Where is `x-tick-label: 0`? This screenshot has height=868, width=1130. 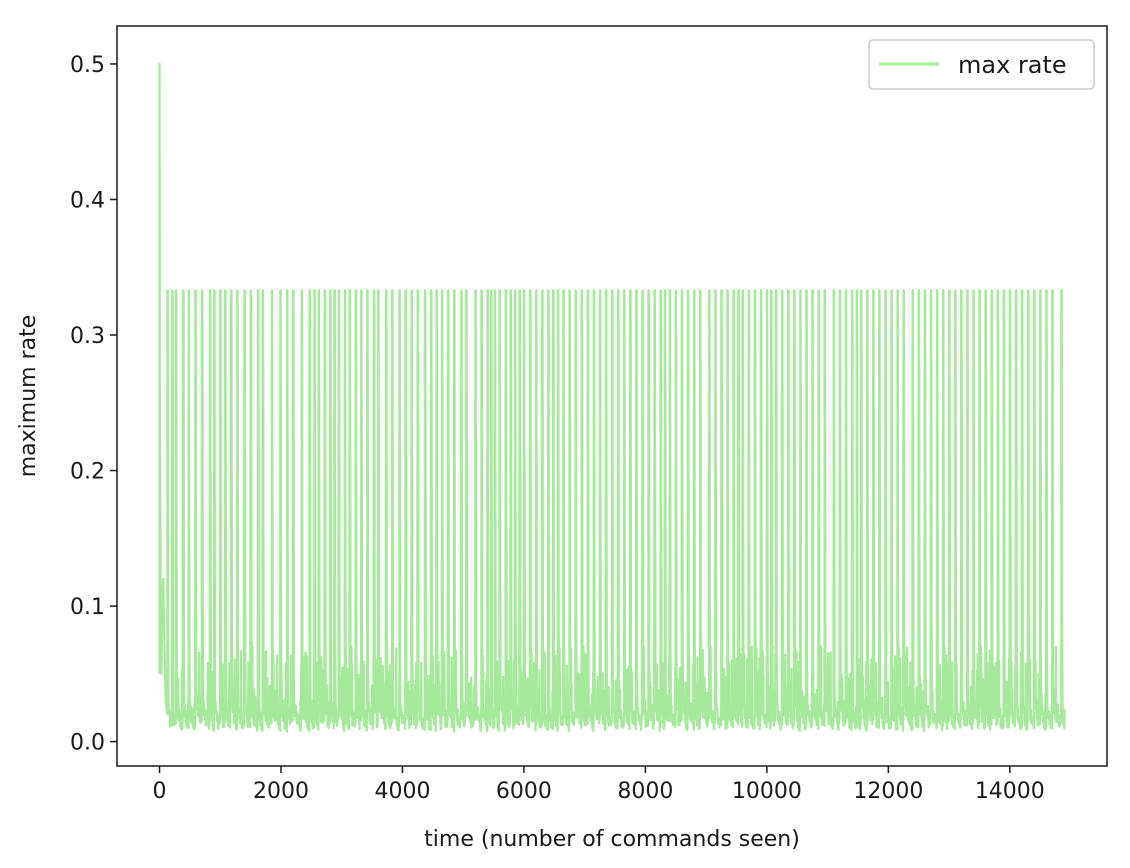 x-tick-label: 0 is located at coordinates (160, 791).